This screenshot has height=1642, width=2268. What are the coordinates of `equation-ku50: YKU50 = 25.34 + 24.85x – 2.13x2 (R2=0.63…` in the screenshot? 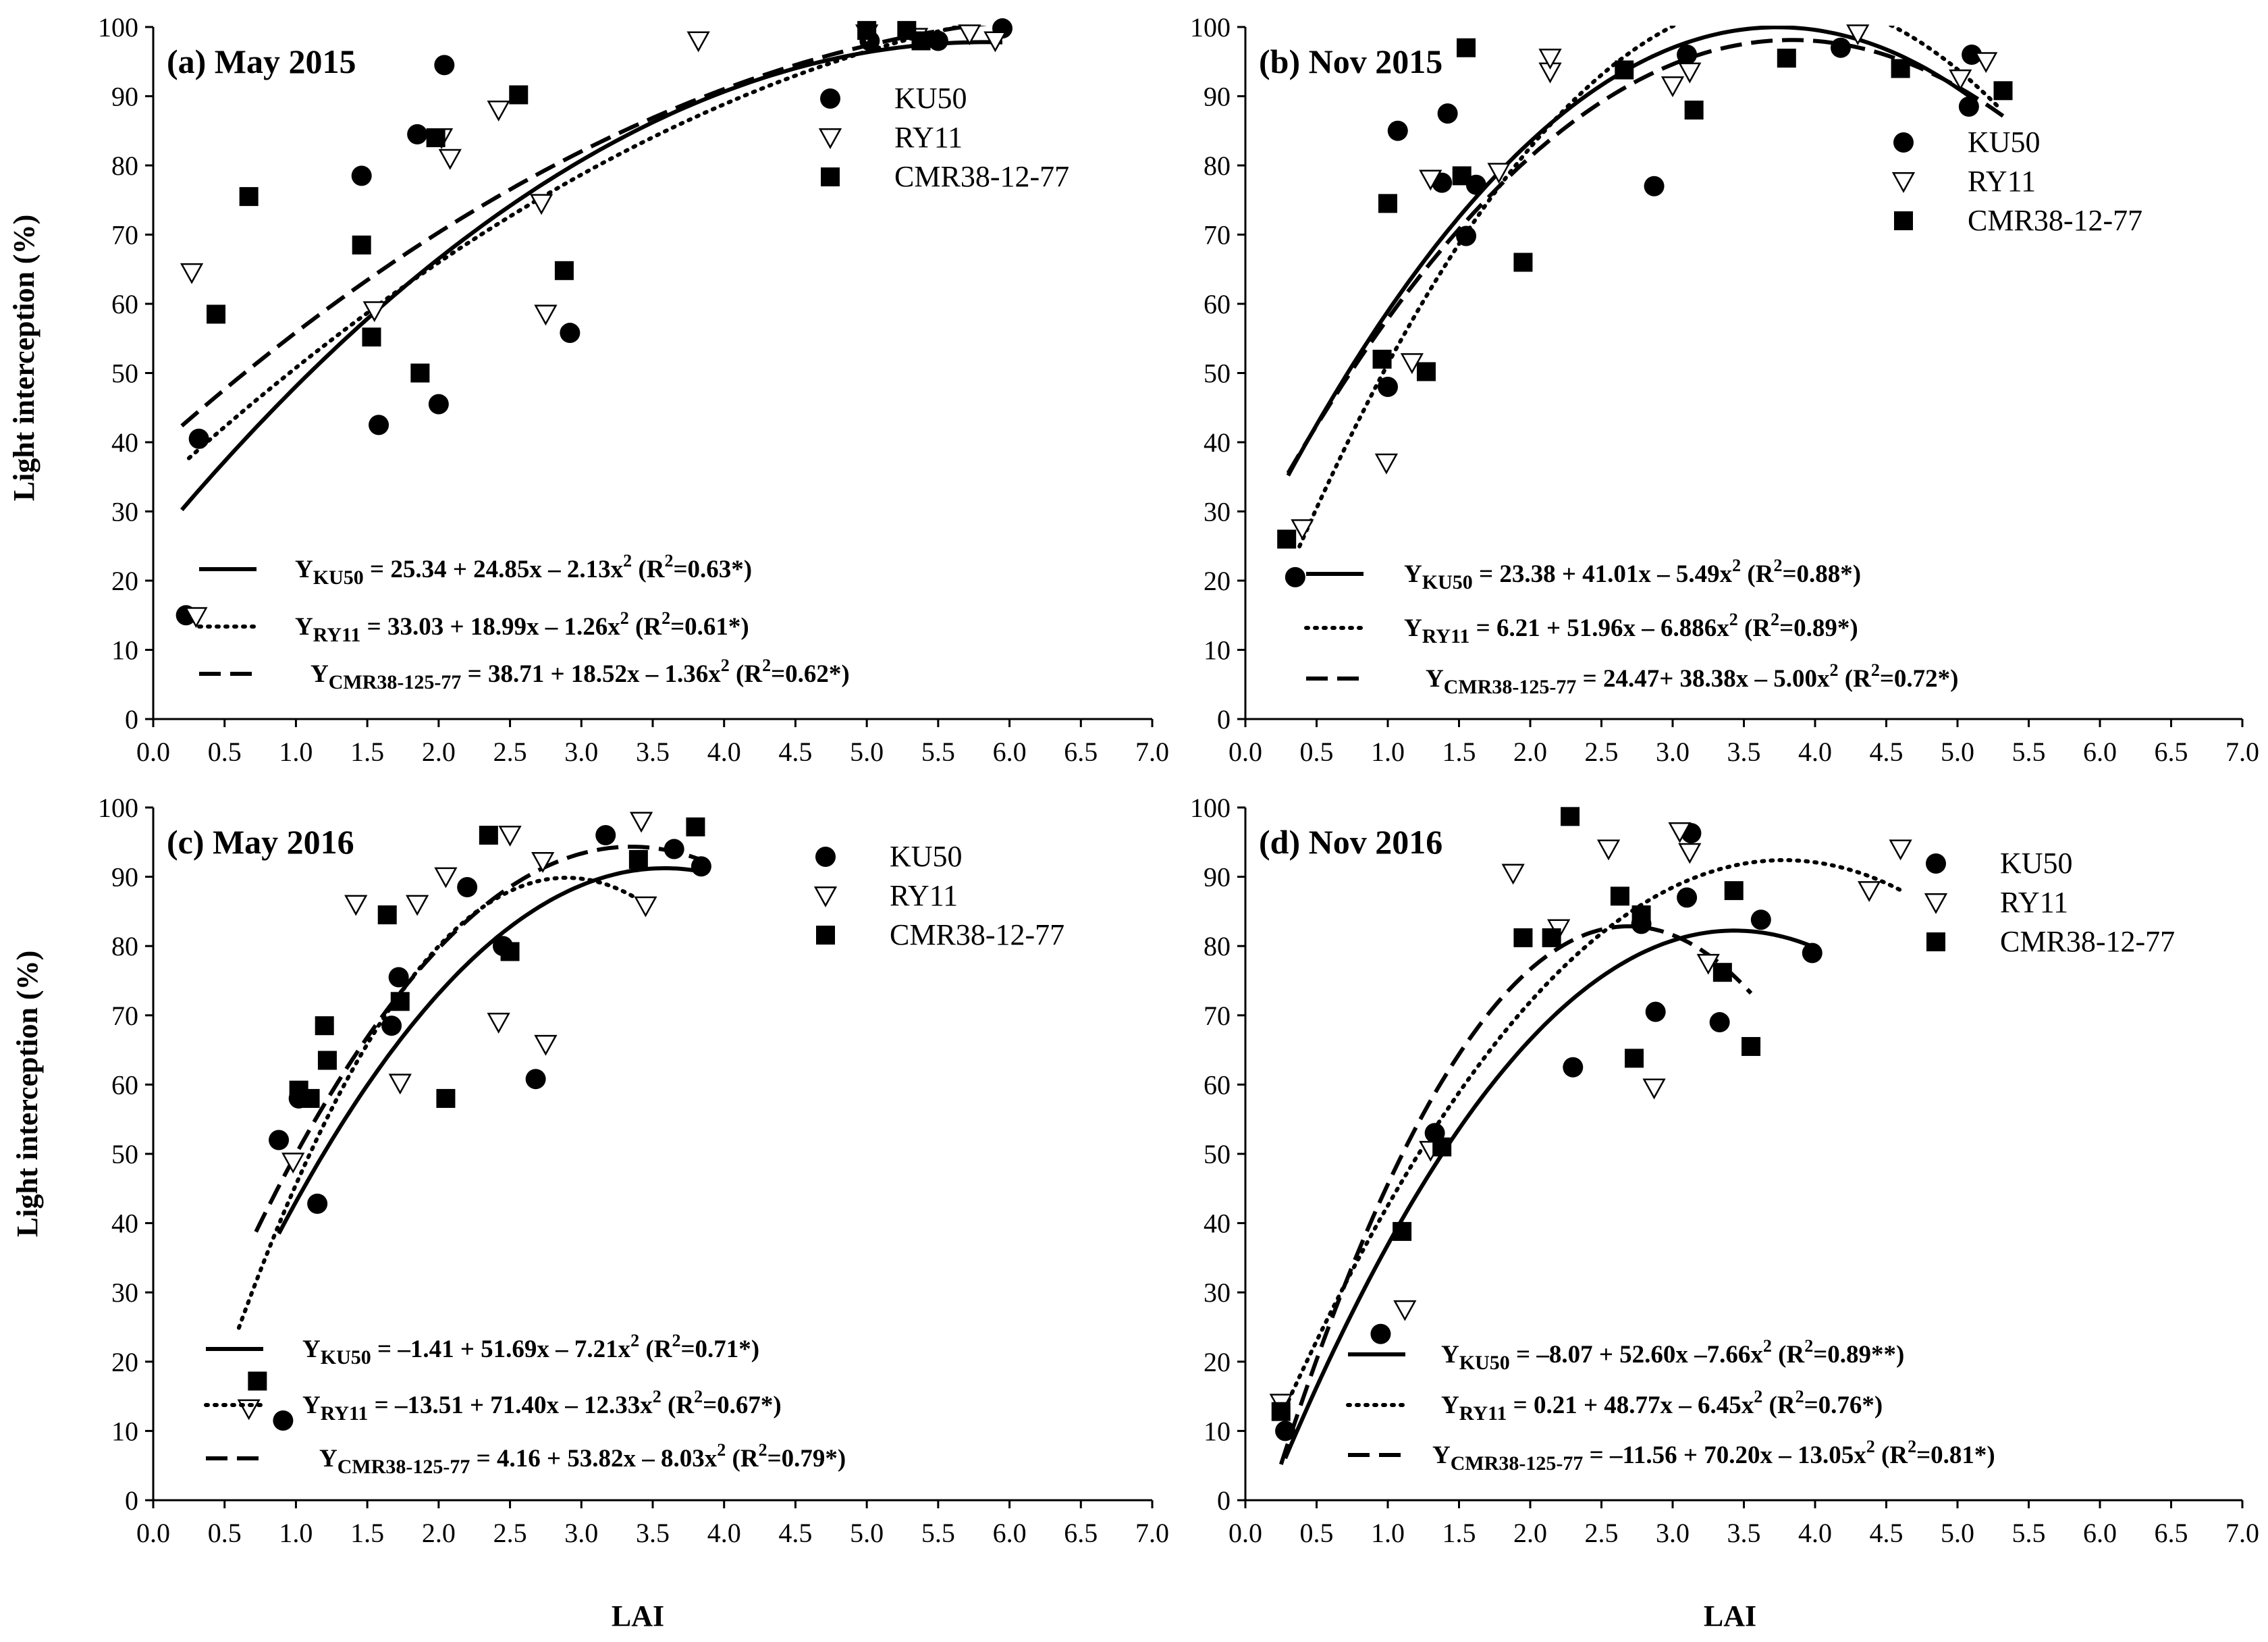 It's located at (523, 570).